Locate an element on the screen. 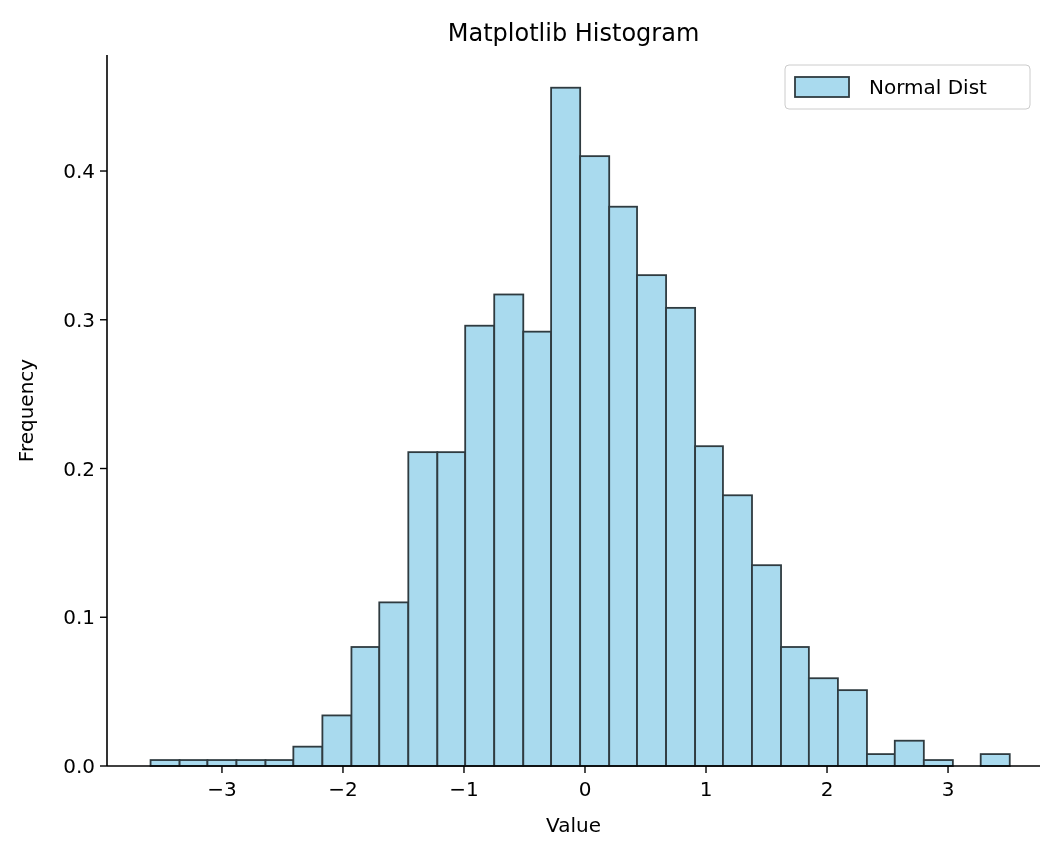 The width and height of the screenshot is (1051, 847). y-tick-label: 0.1 is located at coordinates (79, 617).